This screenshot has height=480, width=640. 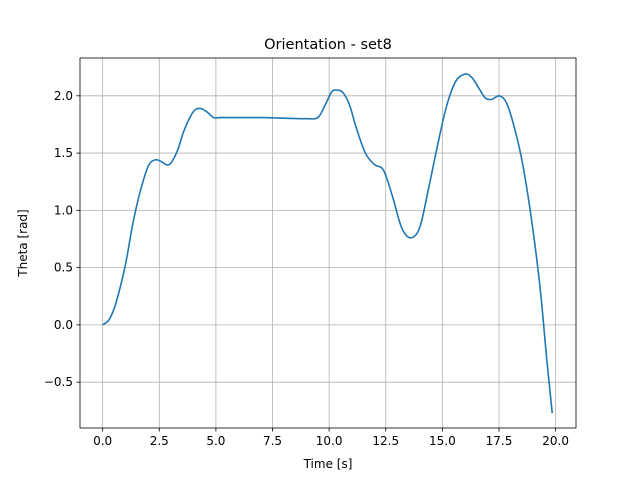 What do you see at coordinates (328, 45) in the screenshot?
I see `chart-title: Orientation - set8` at bounding box center [328, 45].